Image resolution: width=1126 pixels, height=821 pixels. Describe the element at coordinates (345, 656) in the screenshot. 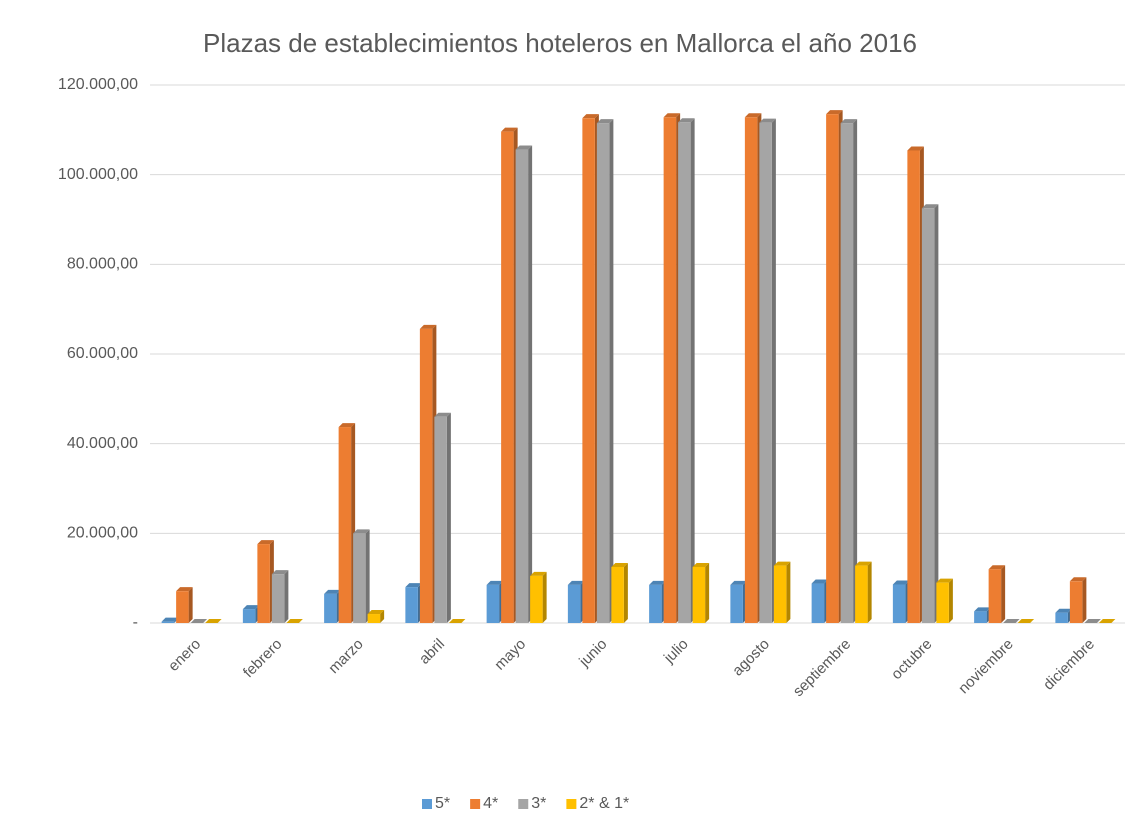

I see `x-tick-label: marzo` at that location.